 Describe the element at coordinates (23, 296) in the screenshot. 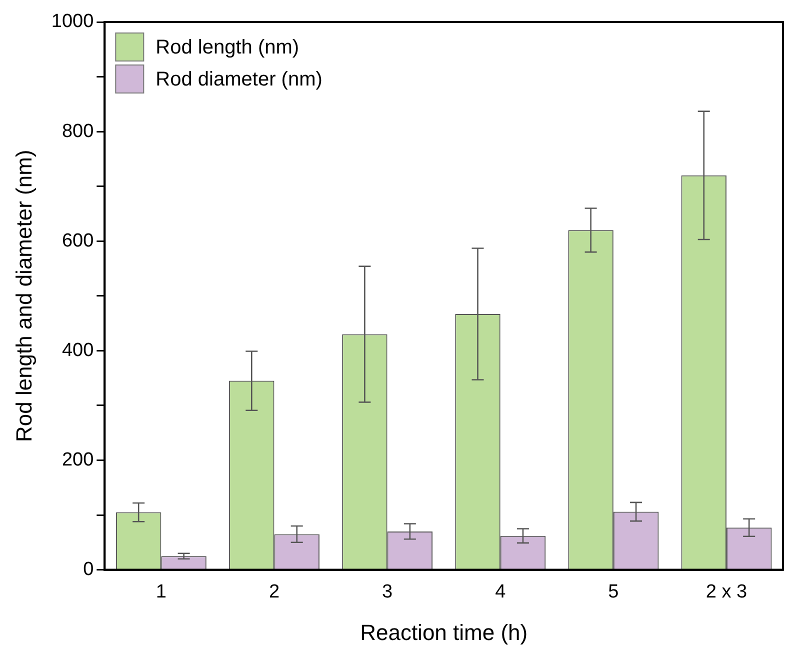

I see `y-axis-title: Rod length and diameter (nm)` at that location.